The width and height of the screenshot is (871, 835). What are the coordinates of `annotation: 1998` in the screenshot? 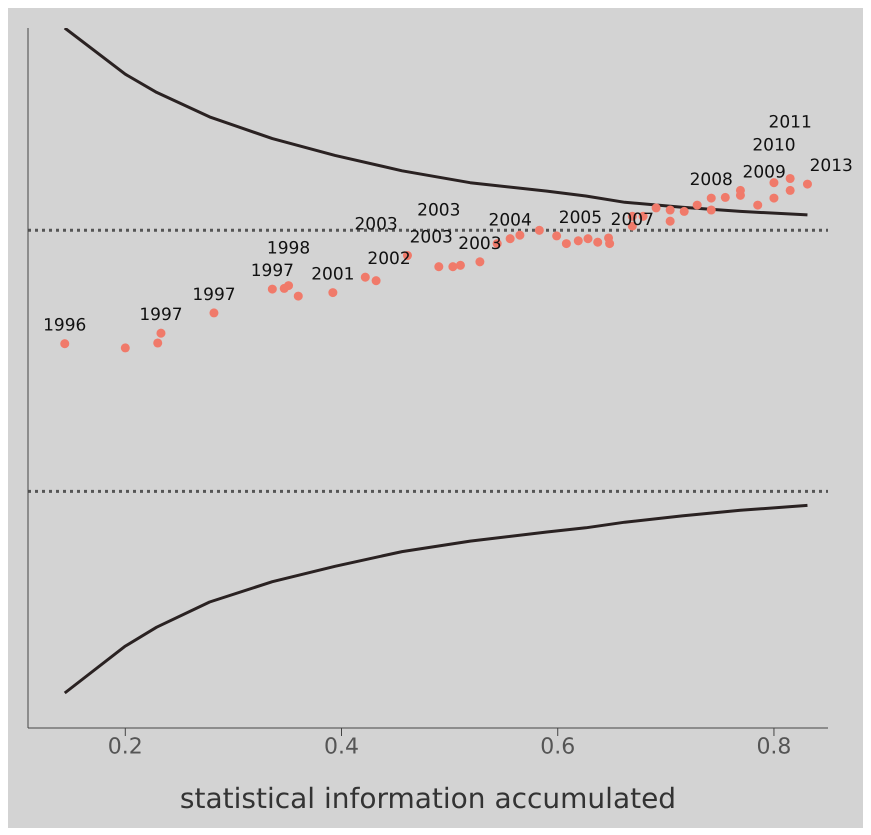 It's located at (288, 248).